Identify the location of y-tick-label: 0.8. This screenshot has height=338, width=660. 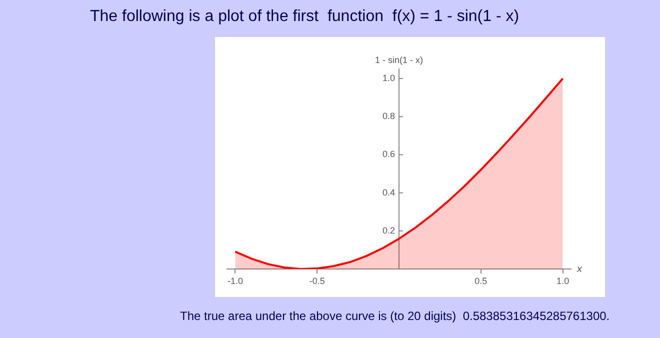
(388, 116).